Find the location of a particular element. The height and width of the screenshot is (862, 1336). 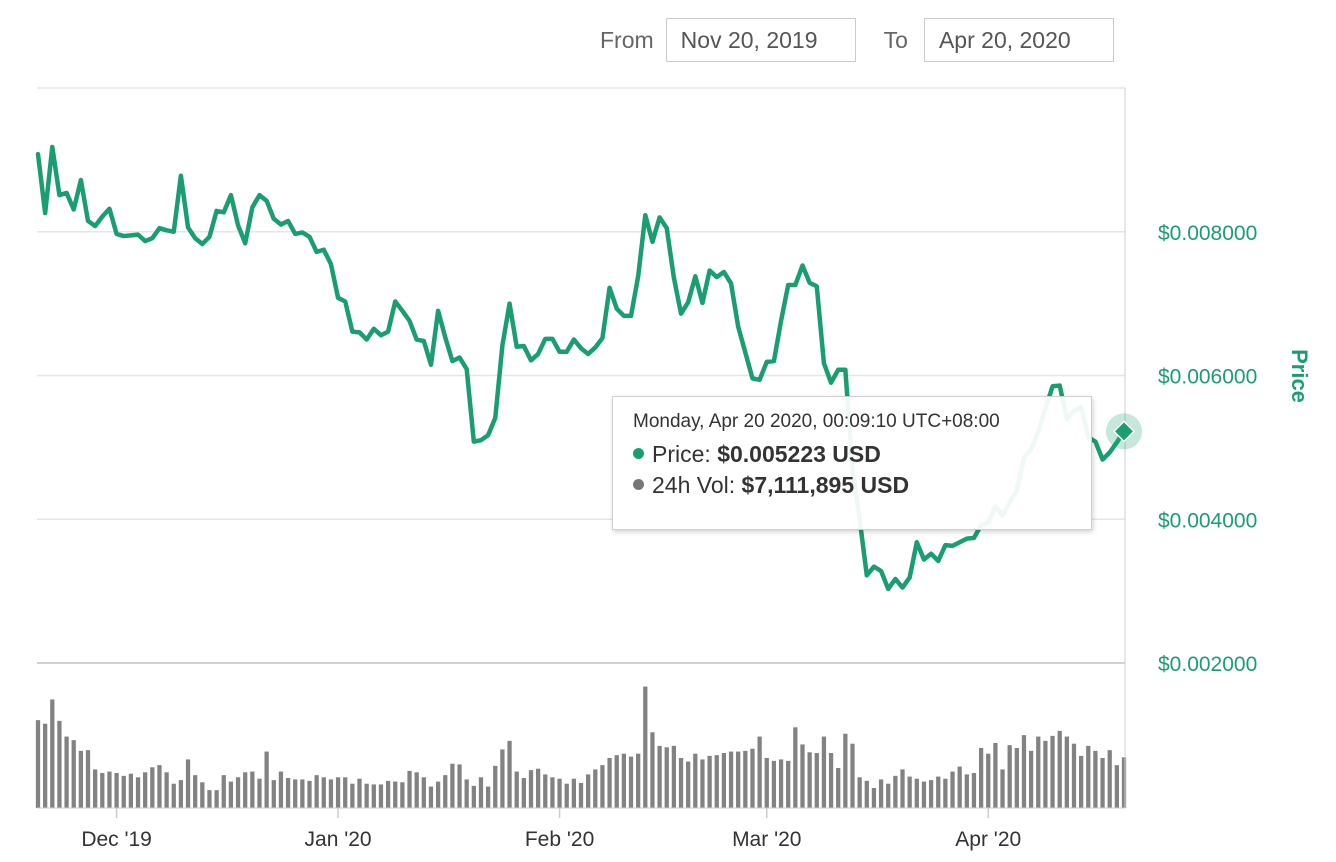

x-tick-label: Apr '20 is located at coordinates (988, 839).